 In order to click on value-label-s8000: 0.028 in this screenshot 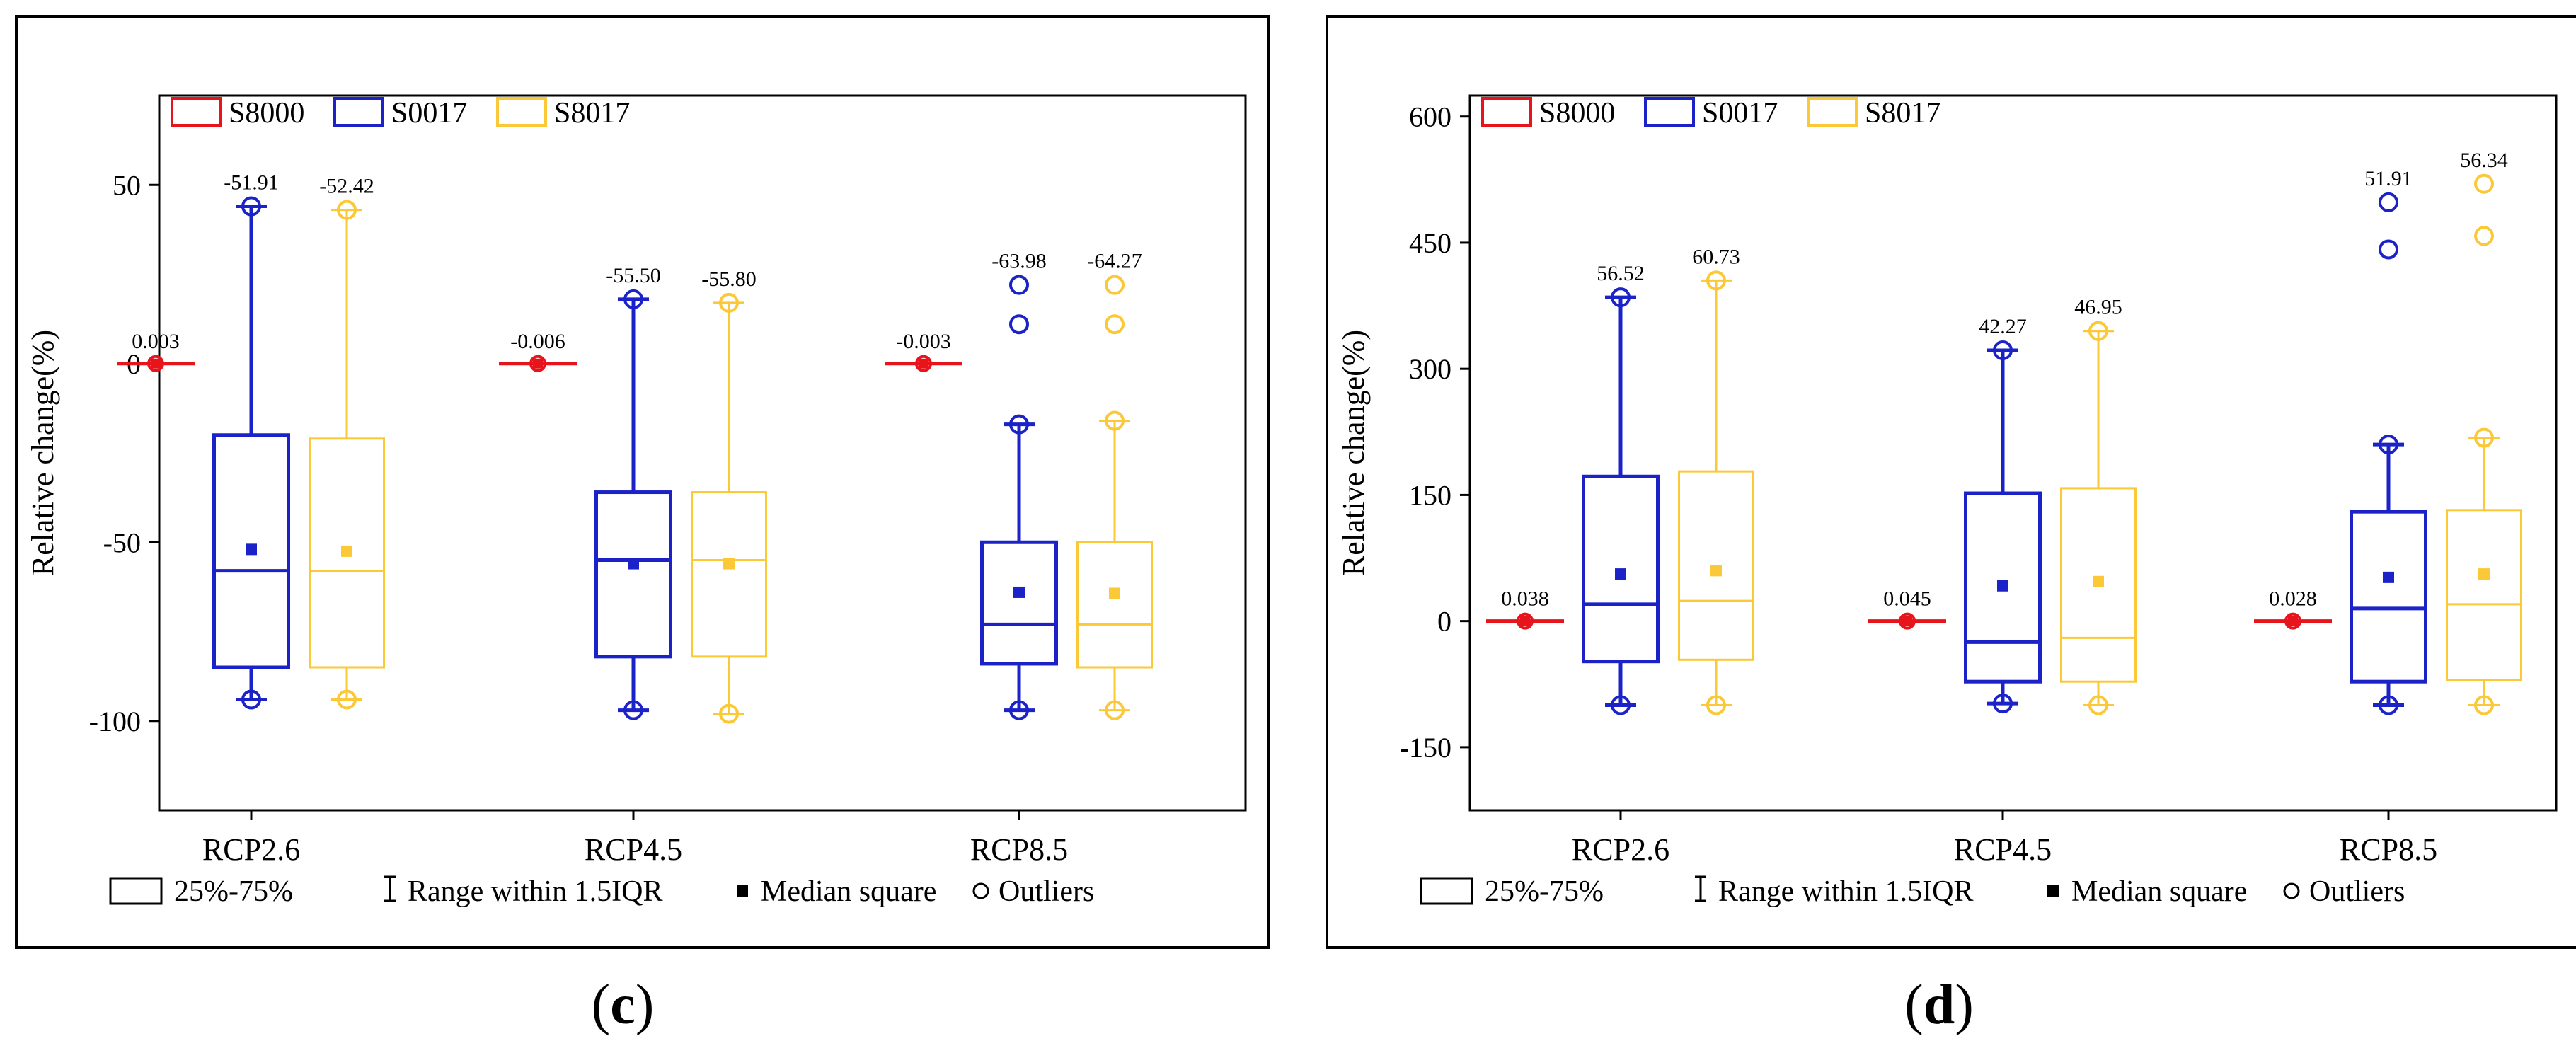, I will do `click(2293, 599)`.